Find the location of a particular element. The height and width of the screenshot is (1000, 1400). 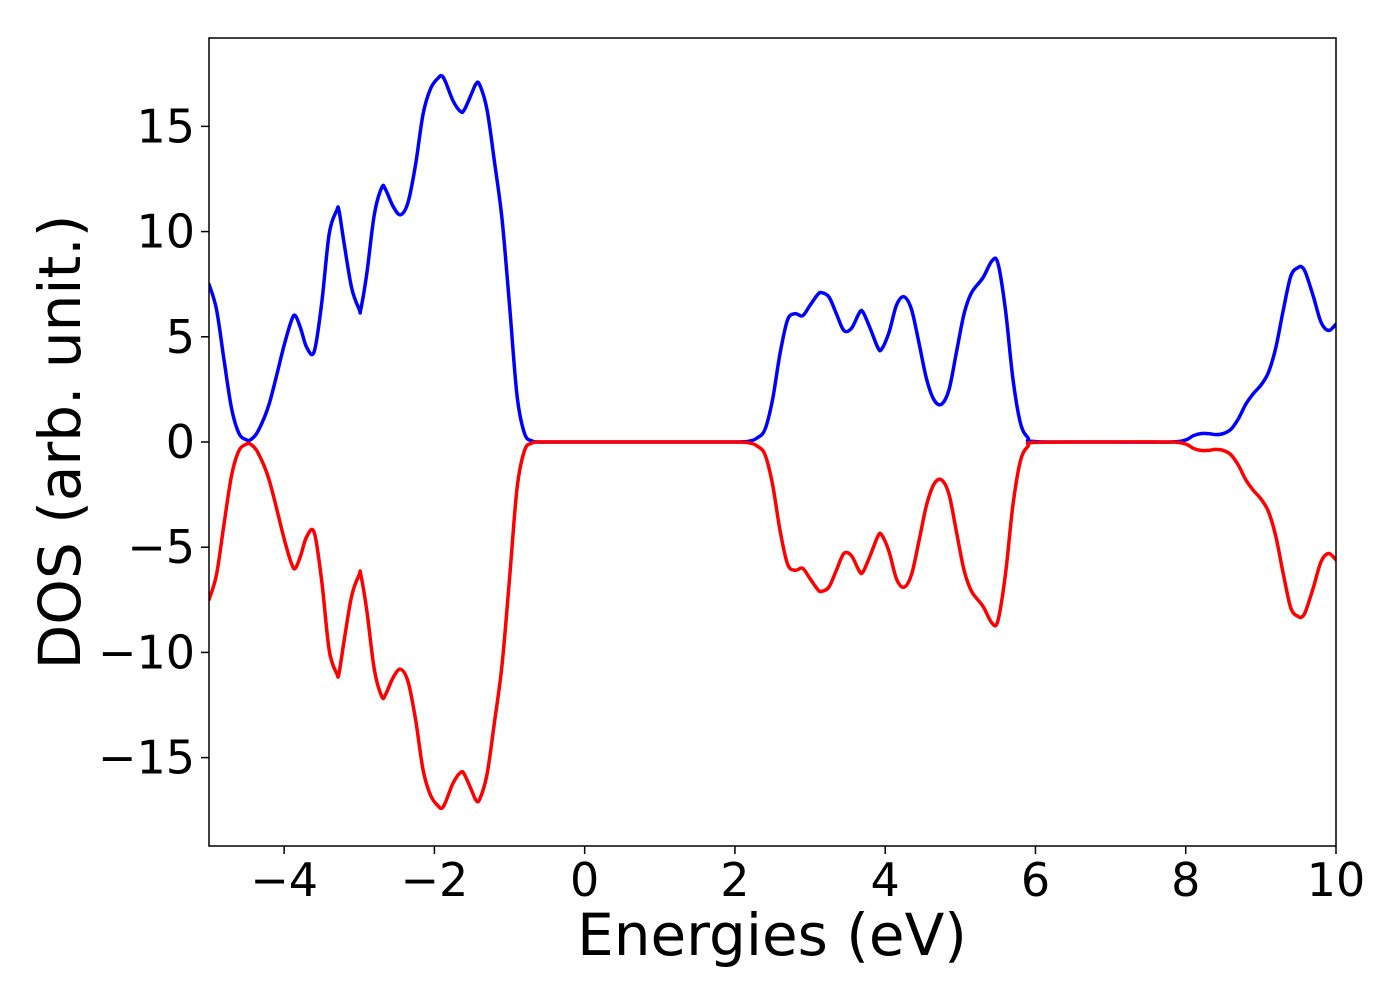

x-tick-label: 0 is located at coordinates (584, 880).